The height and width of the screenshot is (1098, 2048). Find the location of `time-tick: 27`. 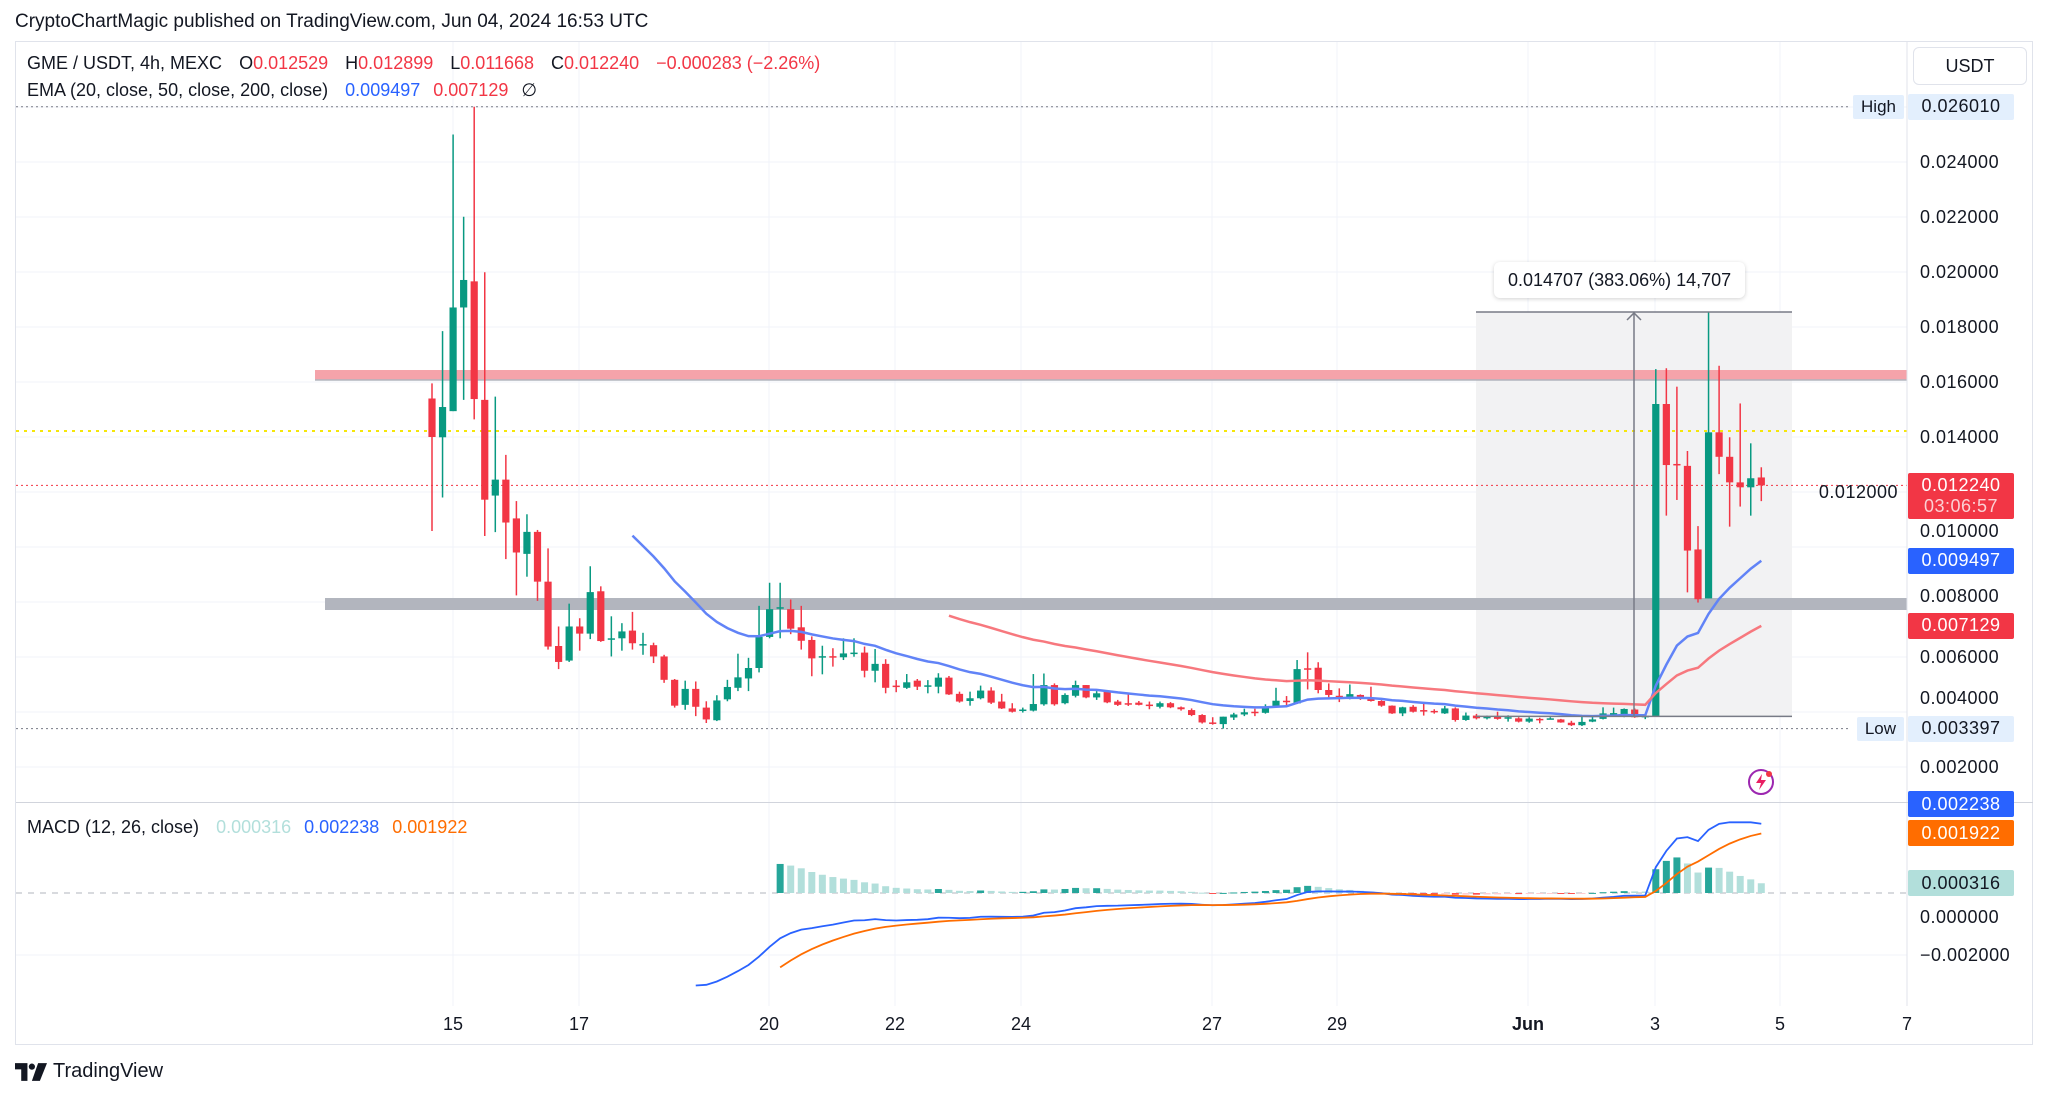

time-tick: 27 is located at coordinates (1212, 1024).